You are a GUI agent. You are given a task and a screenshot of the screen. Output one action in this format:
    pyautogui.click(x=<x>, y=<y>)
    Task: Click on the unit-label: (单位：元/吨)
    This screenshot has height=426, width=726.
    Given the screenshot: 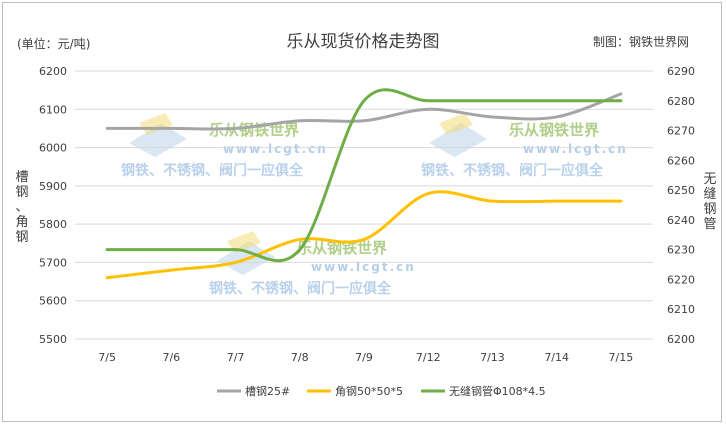 What is the action you would take?
    pyautogui.click(x=53, y=43)
    